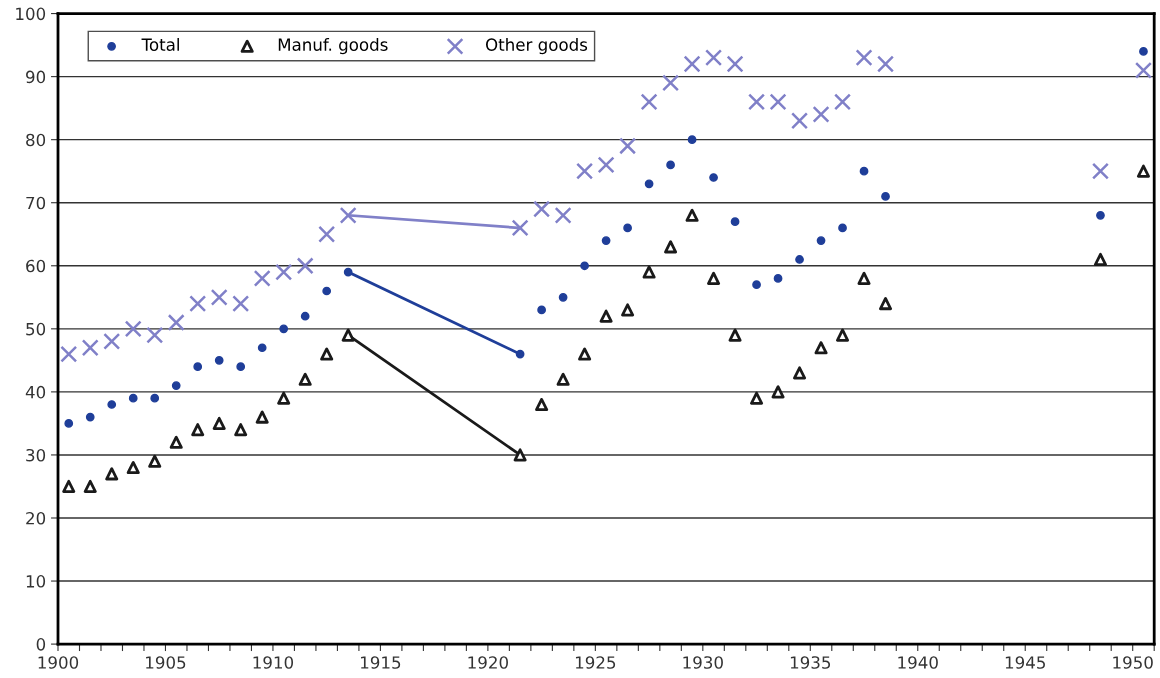 The image size is (1160, 678). What do you see at coordinates (703, 662) in the screenshot?
I see `x-tick-label: 1930` at bounding box center [703, 662].